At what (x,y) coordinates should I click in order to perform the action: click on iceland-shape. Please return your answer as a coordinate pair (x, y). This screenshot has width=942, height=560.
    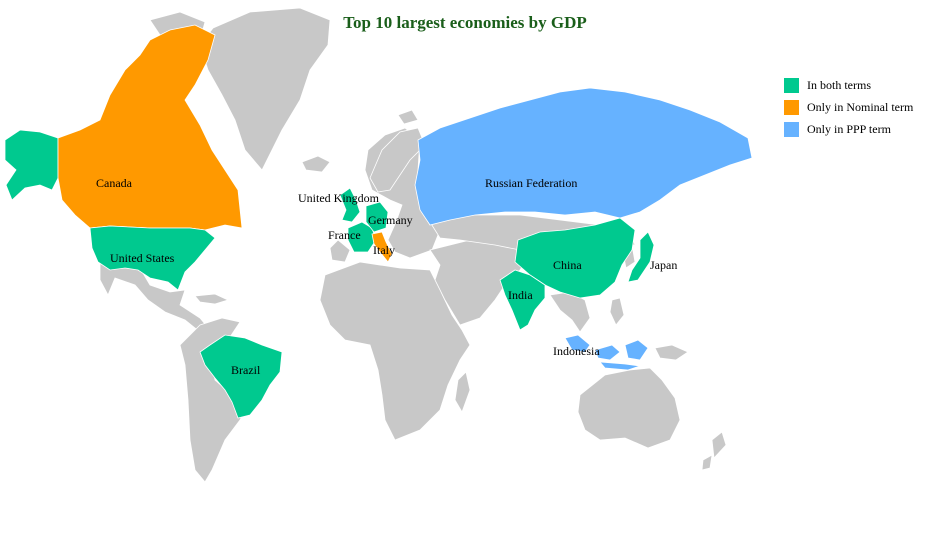
    Looking at the image, I should click on (316, 164).